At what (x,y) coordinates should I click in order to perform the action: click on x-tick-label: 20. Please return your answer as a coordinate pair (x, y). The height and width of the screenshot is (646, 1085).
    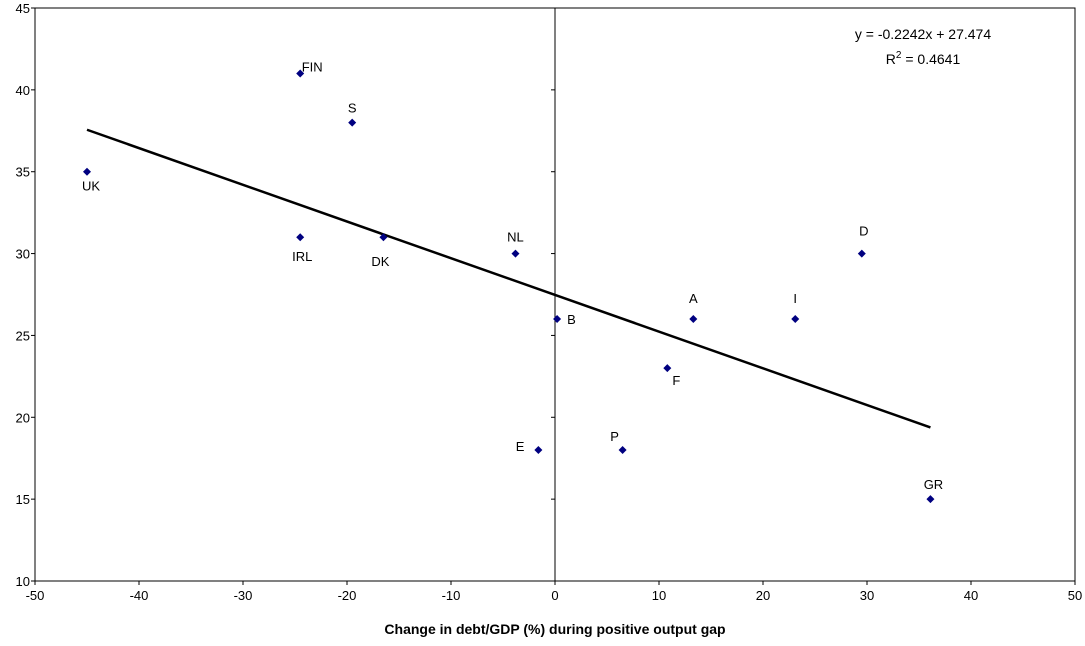
    Looking at the image, I should click on (763, 595).